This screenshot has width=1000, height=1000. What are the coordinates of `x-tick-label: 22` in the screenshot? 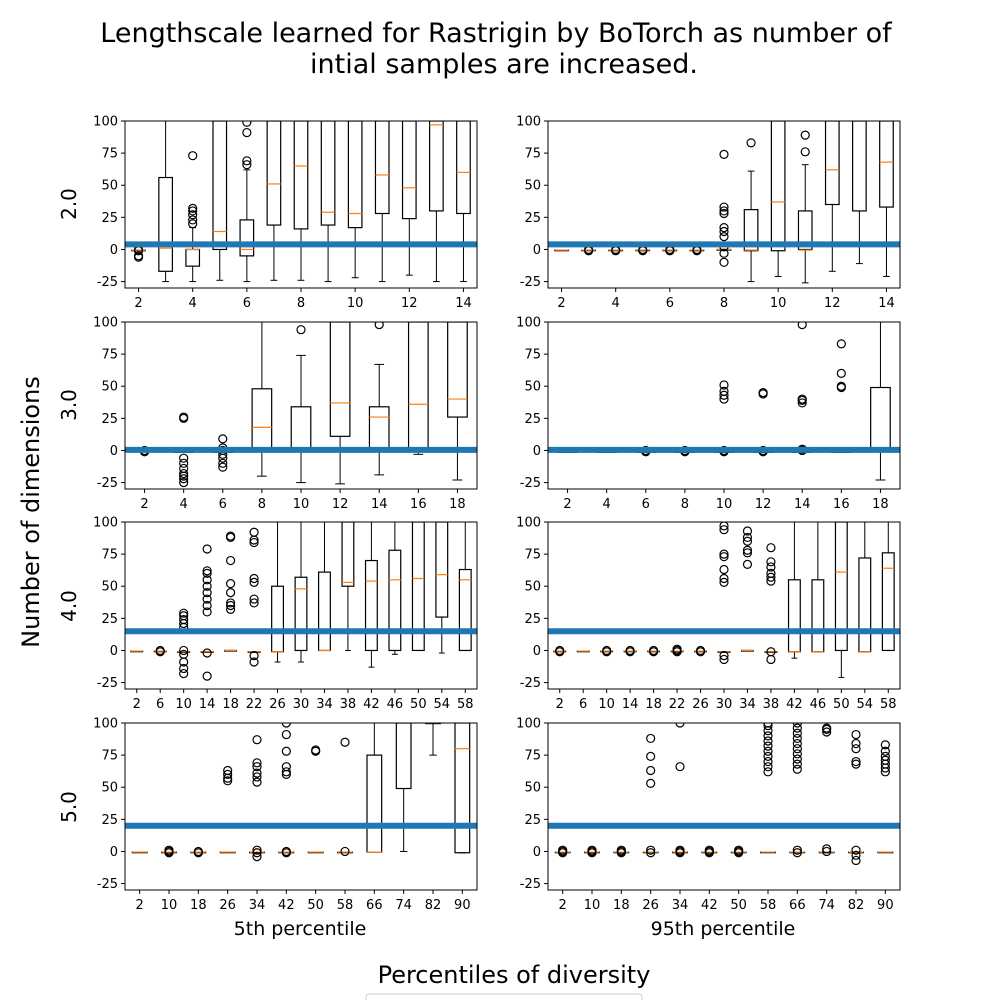 It's located at (254, 704).